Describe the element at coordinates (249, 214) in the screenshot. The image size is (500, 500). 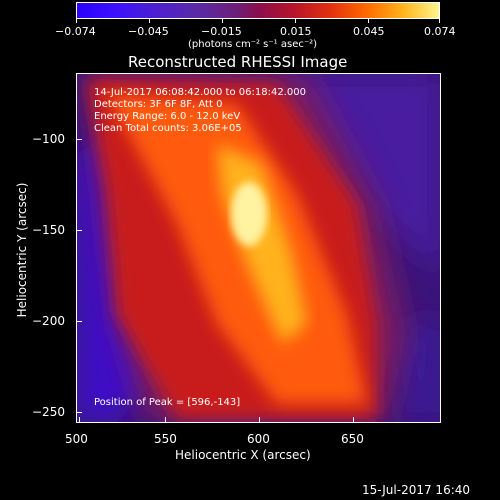
I see `peak-core` at that location.